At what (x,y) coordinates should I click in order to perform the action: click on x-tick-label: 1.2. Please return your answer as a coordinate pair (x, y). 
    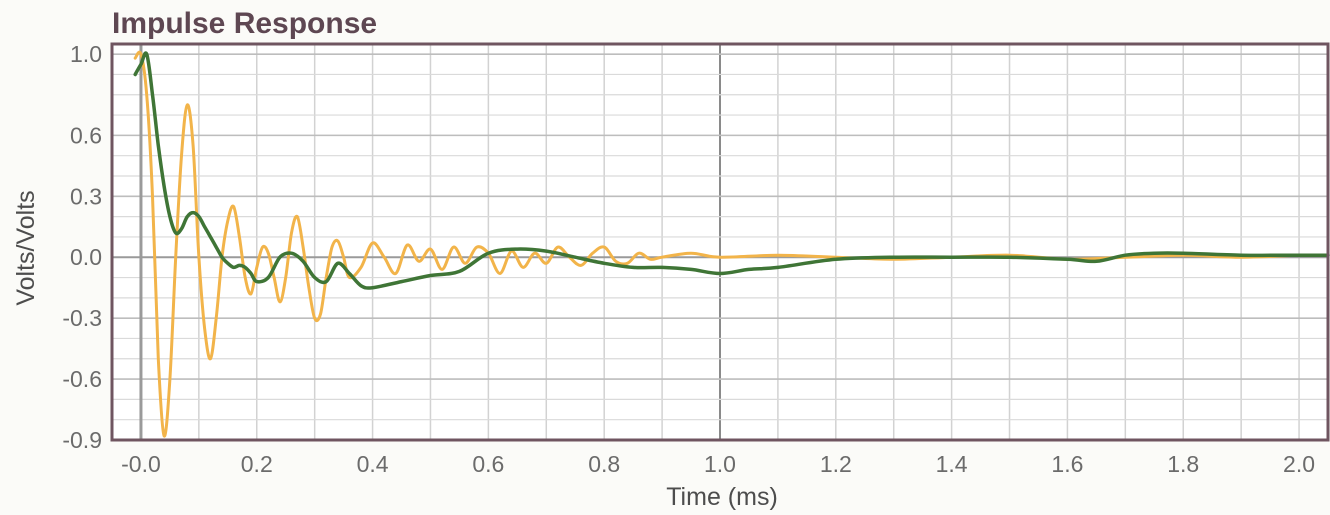
    Looking at the image, I should click on (836, 464).